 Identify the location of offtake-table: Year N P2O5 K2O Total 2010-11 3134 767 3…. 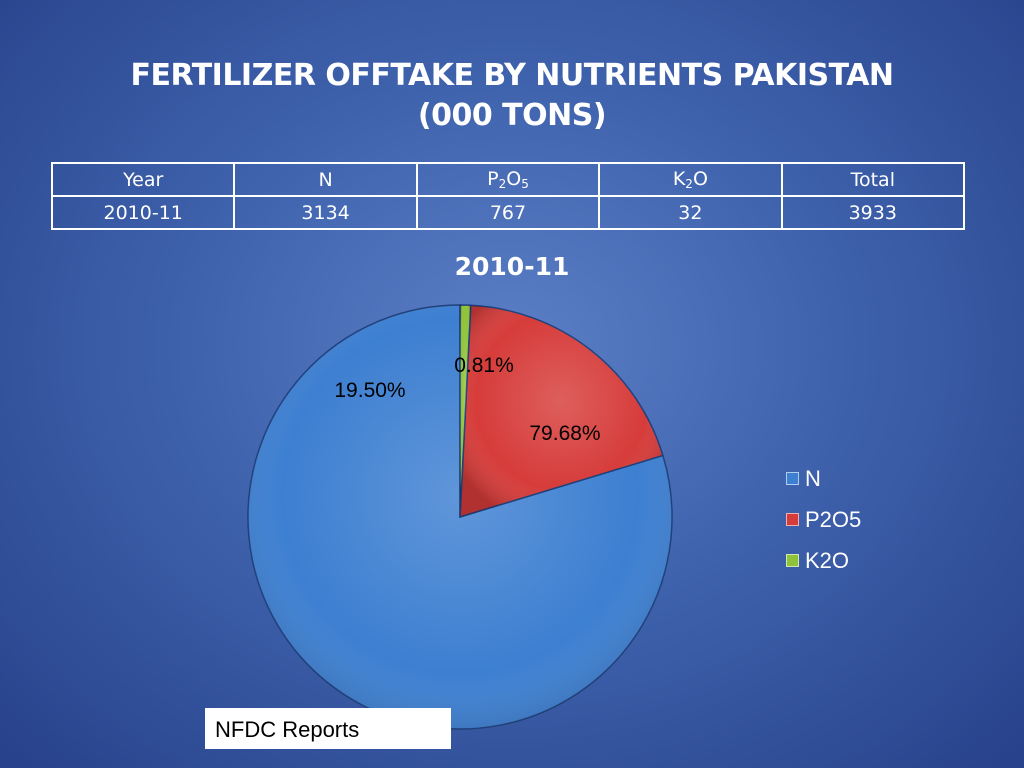
(508, 196).